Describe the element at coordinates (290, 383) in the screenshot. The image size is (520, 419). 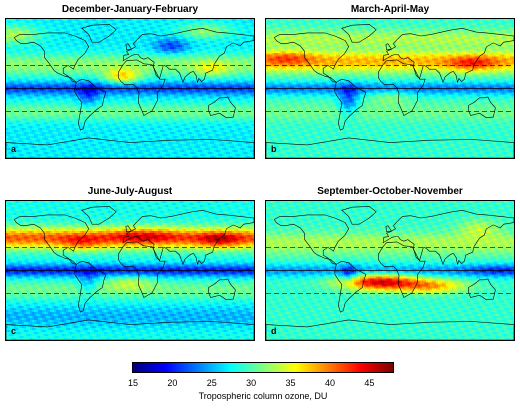
I see `colorbar-tick-label: 35` at that location.